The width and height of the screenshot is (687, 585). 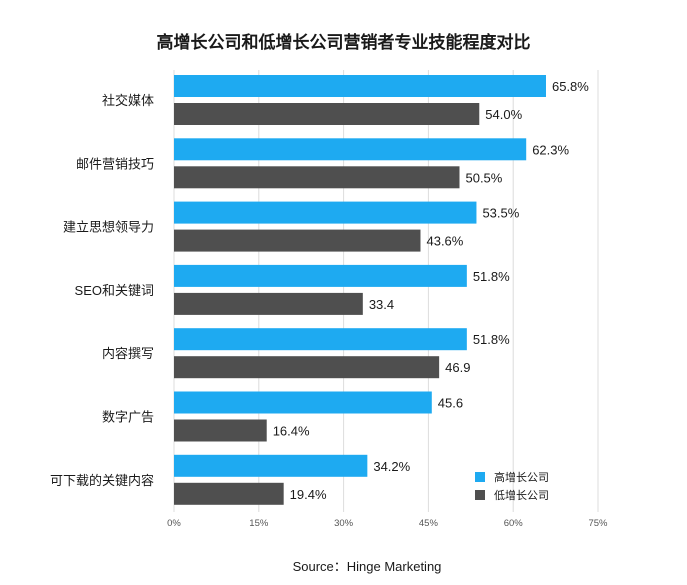 I want to click on data-label: 46.9, so click(x=457, y=367).